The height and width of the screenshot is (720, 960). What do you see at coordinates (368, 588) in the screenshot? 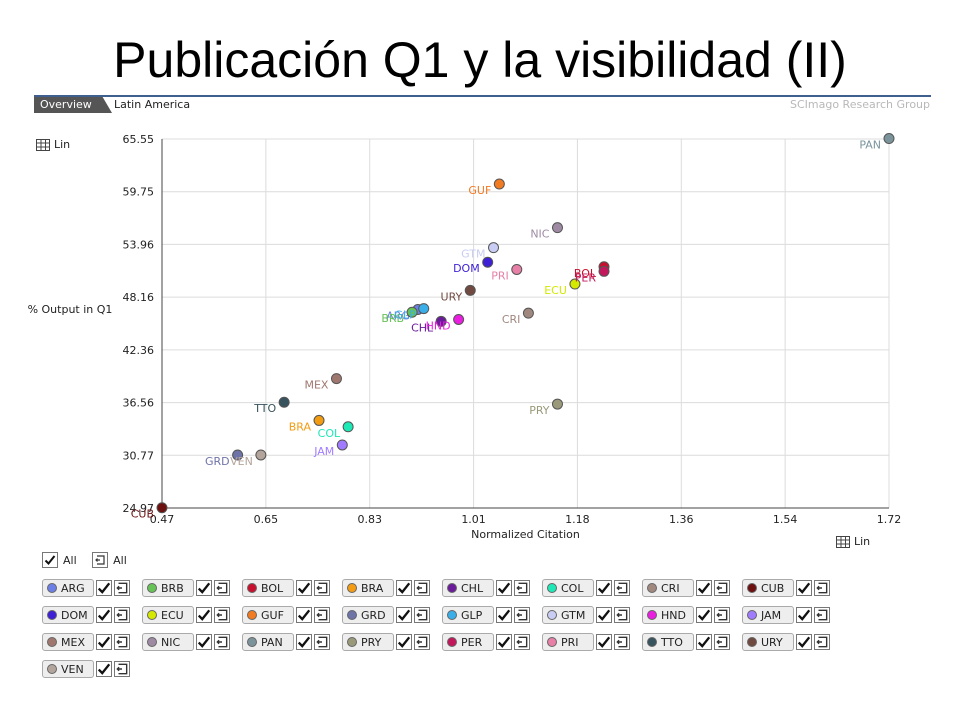
I see `legend-chip: BRA` at bounding box center [368, 588].